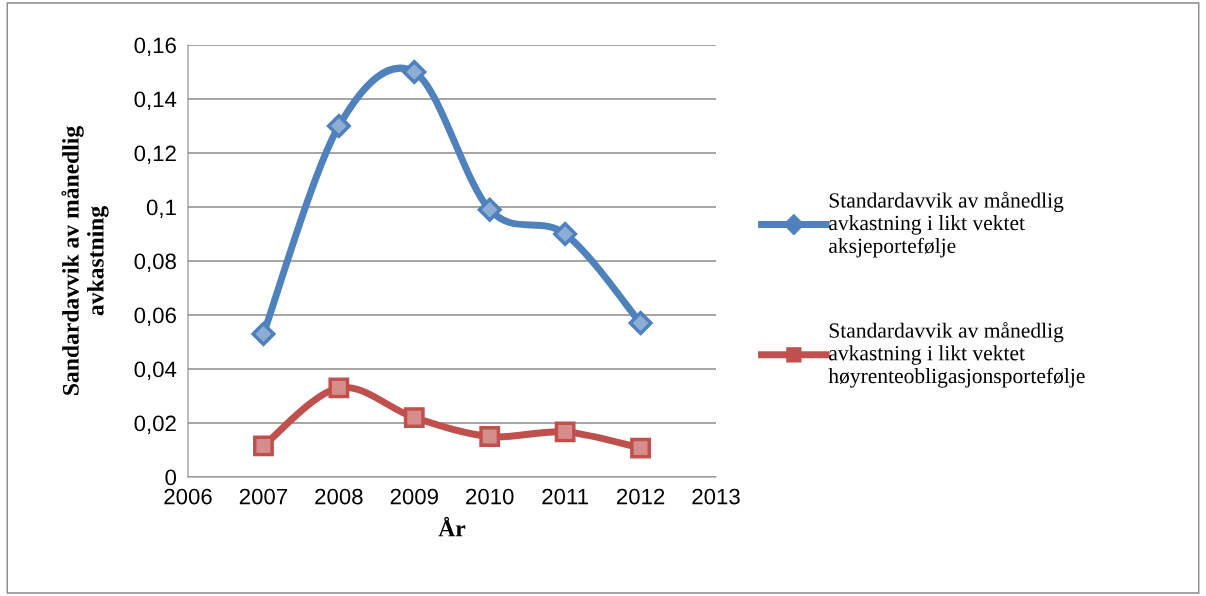  I want to click on x-tick-label: 2011, so click(565, 496).